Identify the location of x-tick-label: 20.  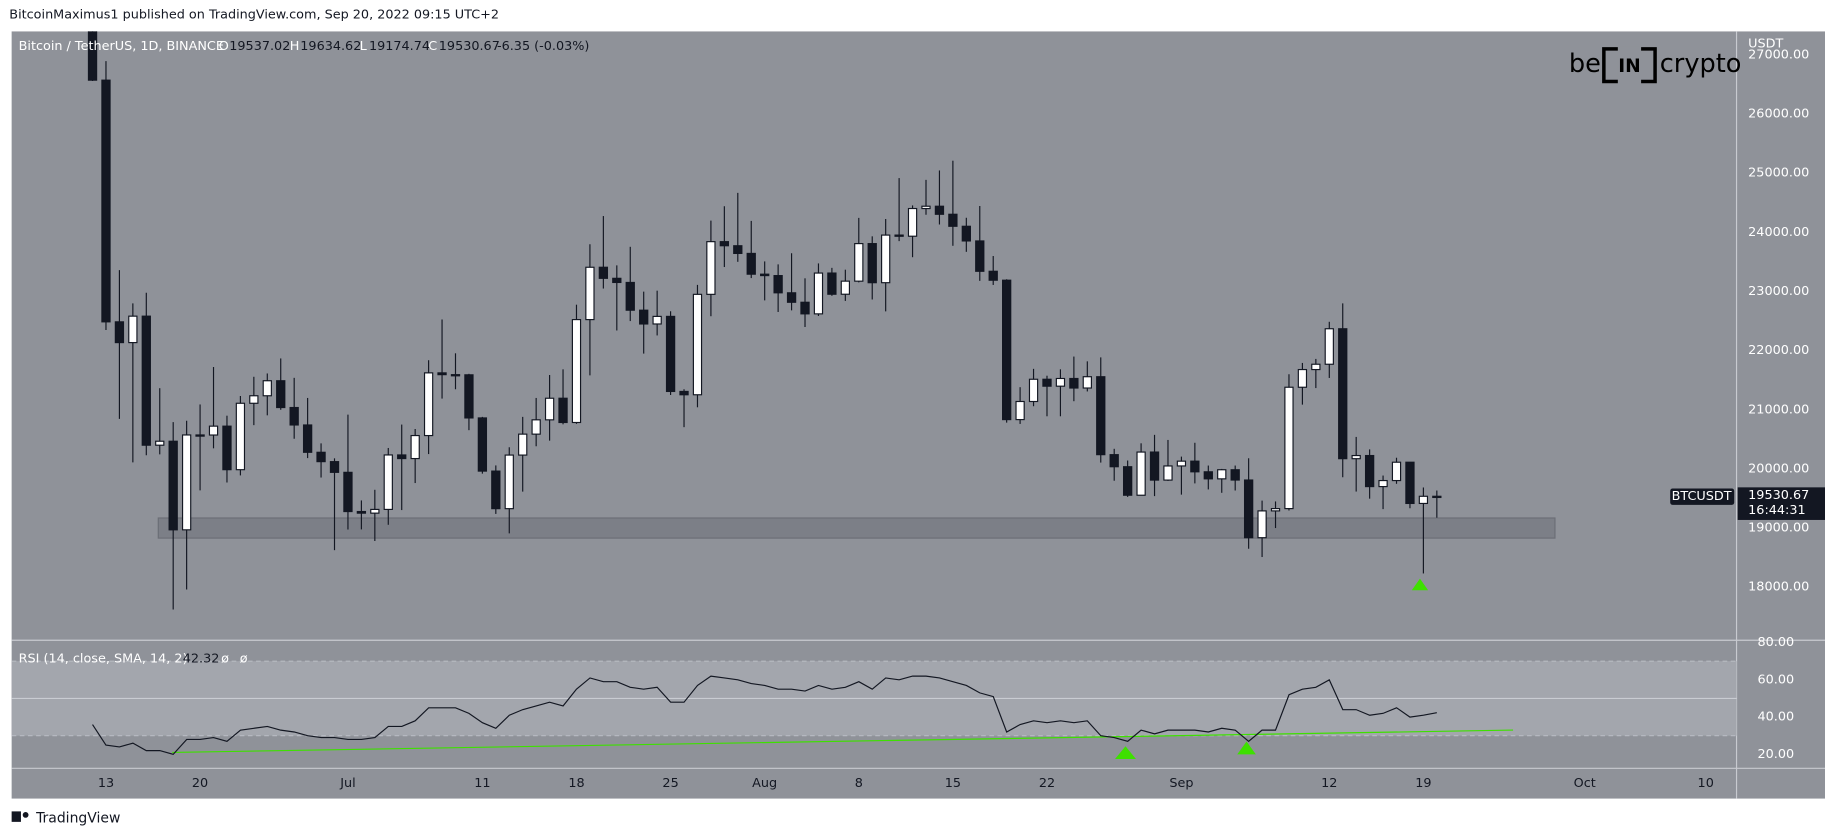
(200, 783).